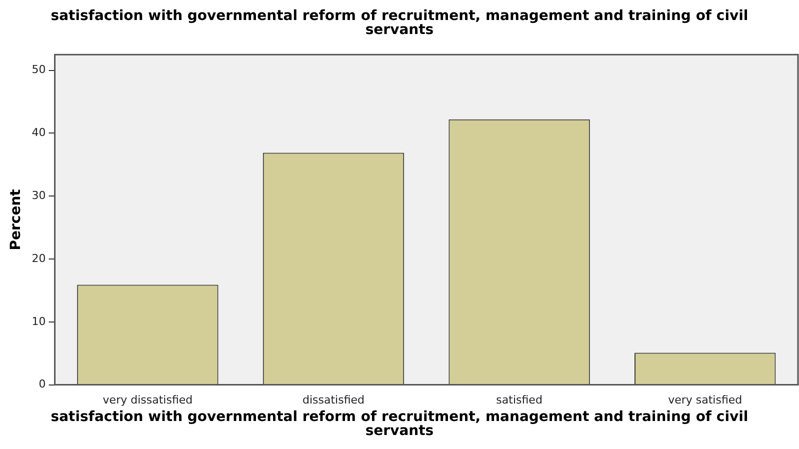  What do you see at coordinates (147, 399) in the screenshot?
I see `x-tick-label: very dissatisfied` at bounding box center [147, 399].